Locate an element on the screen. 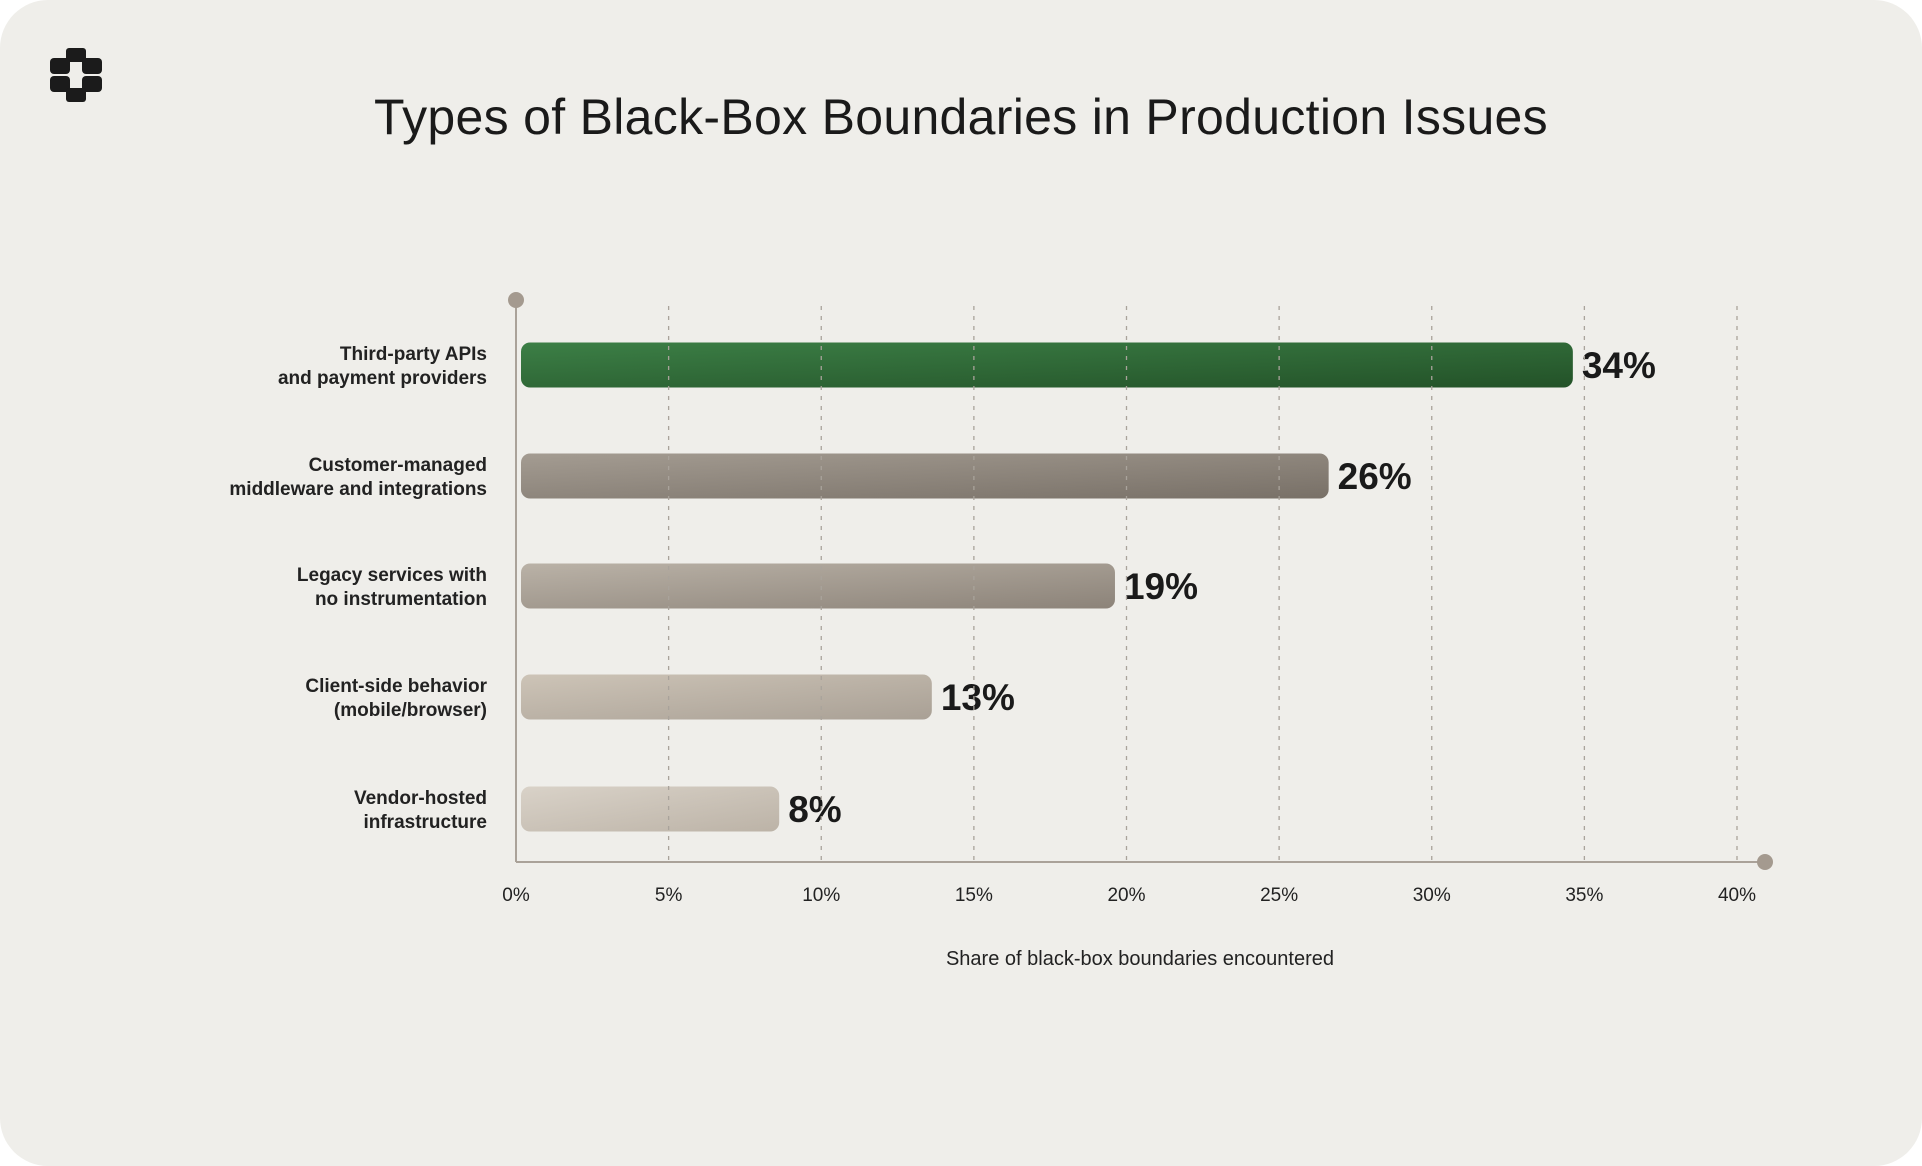  x-tick-label: 30% is located at coordinates (1432, 895).